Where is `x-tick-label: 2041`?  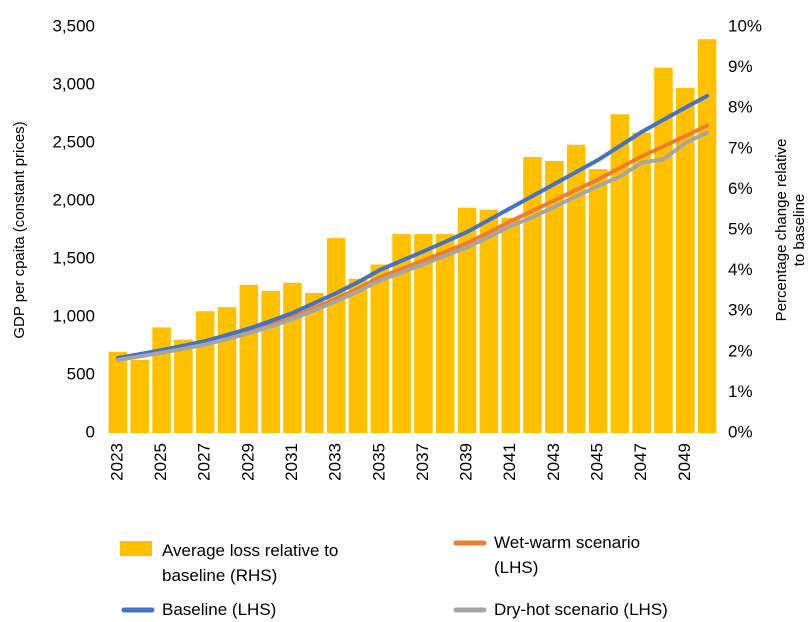 x-tick-label: 2041 is located at coordinates (509, 462).